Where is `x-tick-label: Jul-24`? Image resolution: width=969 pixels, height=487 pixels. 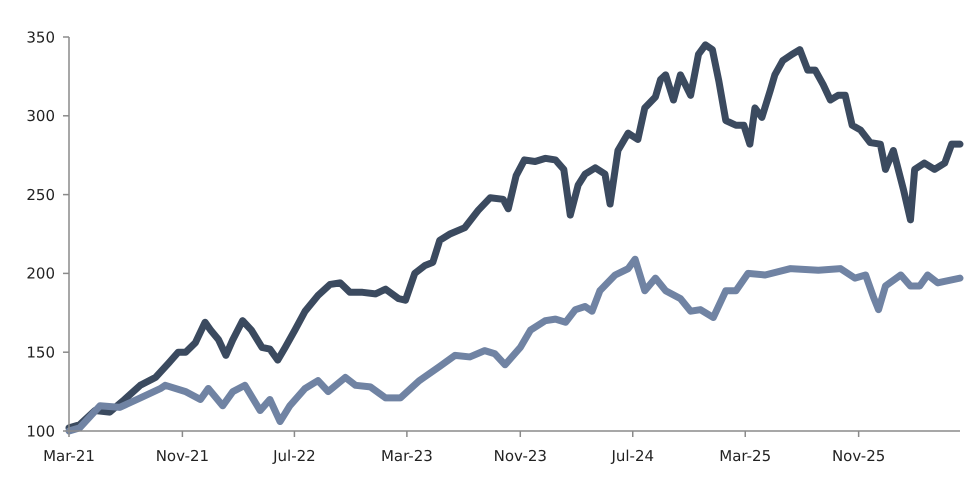 x-tick-label: Jul-24 is located at coordinates (632, 456).